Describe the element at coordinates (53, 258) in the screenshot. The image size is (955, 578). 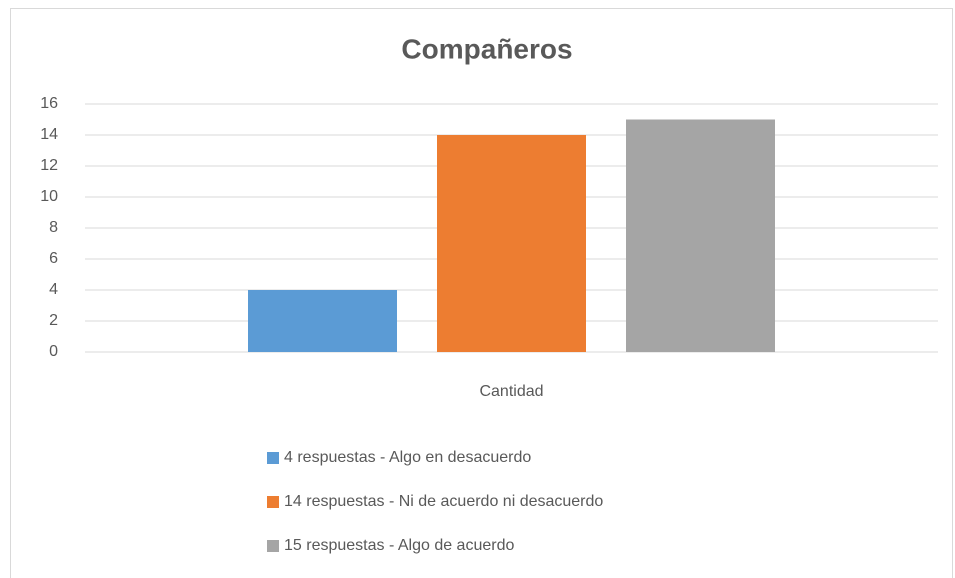
I see `y-tick-label: 6` at that location.